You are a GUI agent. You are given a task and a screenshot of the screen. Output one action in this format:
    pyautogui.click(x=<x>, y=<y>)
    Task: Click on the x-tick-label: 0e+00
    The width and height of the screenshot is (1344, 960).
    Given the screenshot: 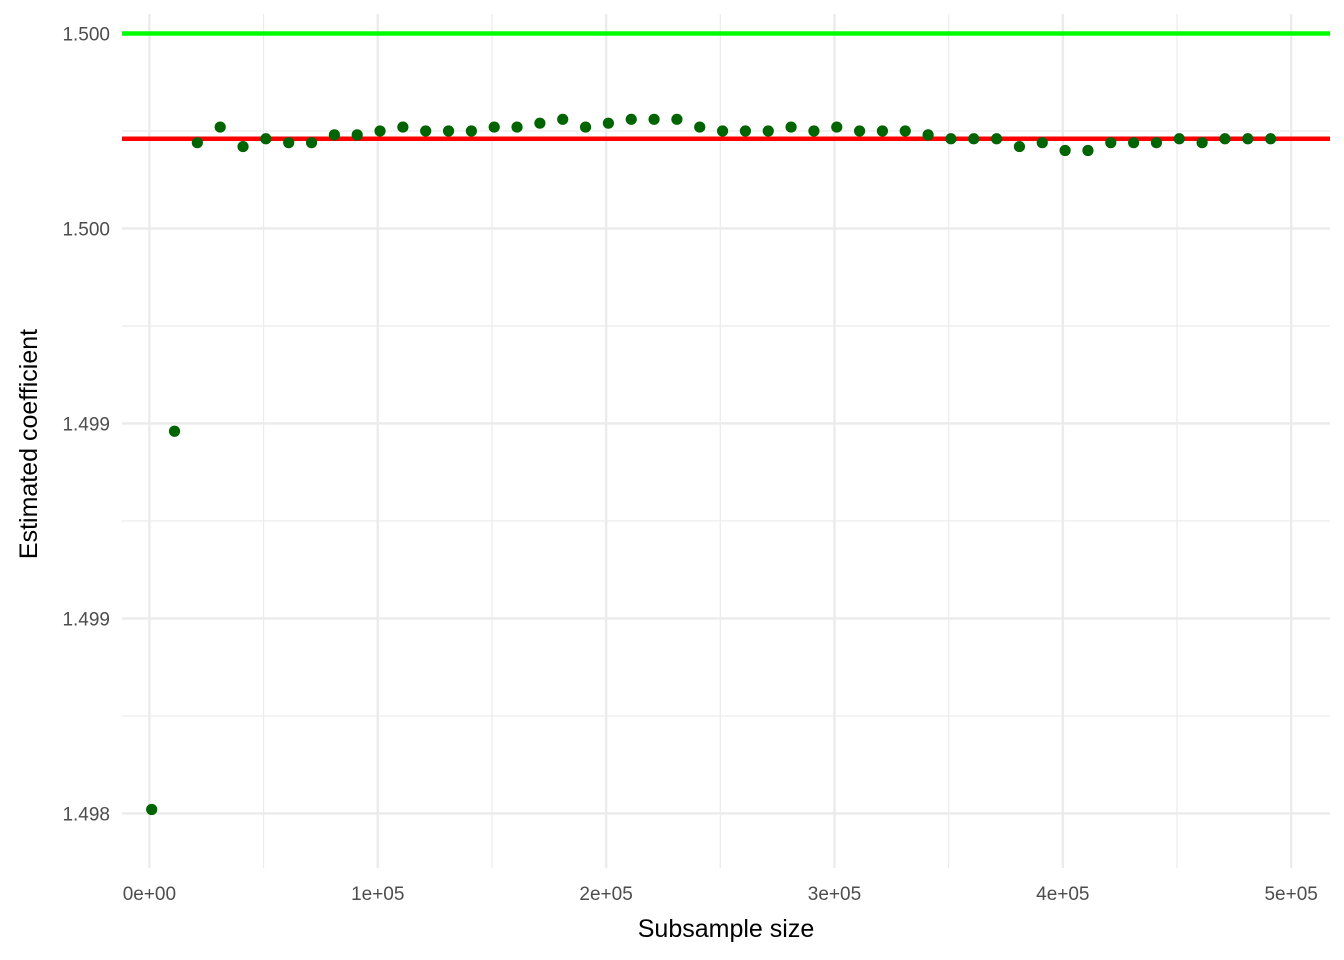 What is the action you would take?
    pyautogui.click(x=149, y=894)
    